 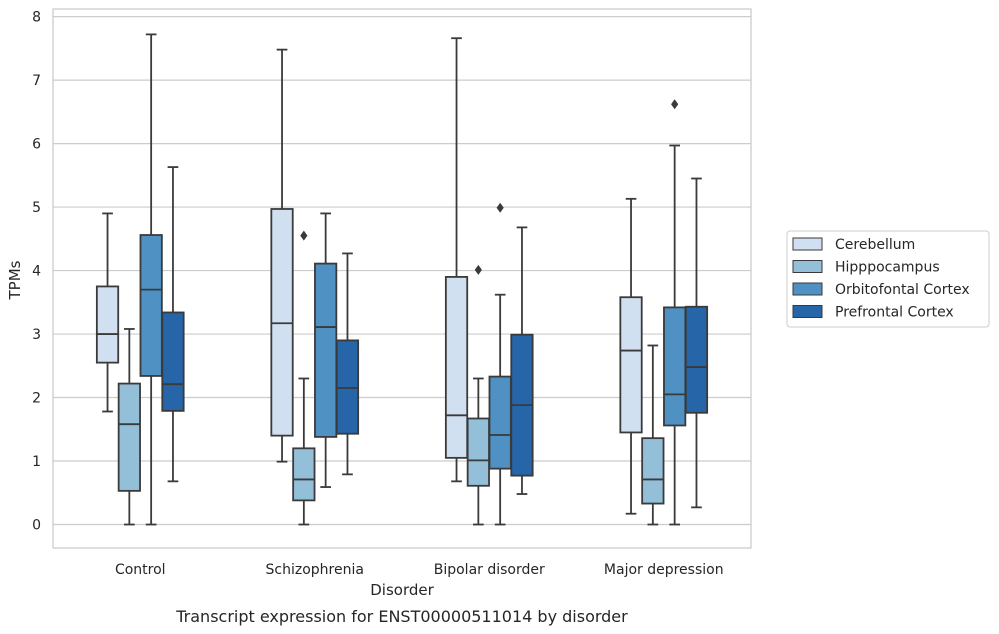 I want to click on y-tick-label: 6, so click(x=36, y=145).